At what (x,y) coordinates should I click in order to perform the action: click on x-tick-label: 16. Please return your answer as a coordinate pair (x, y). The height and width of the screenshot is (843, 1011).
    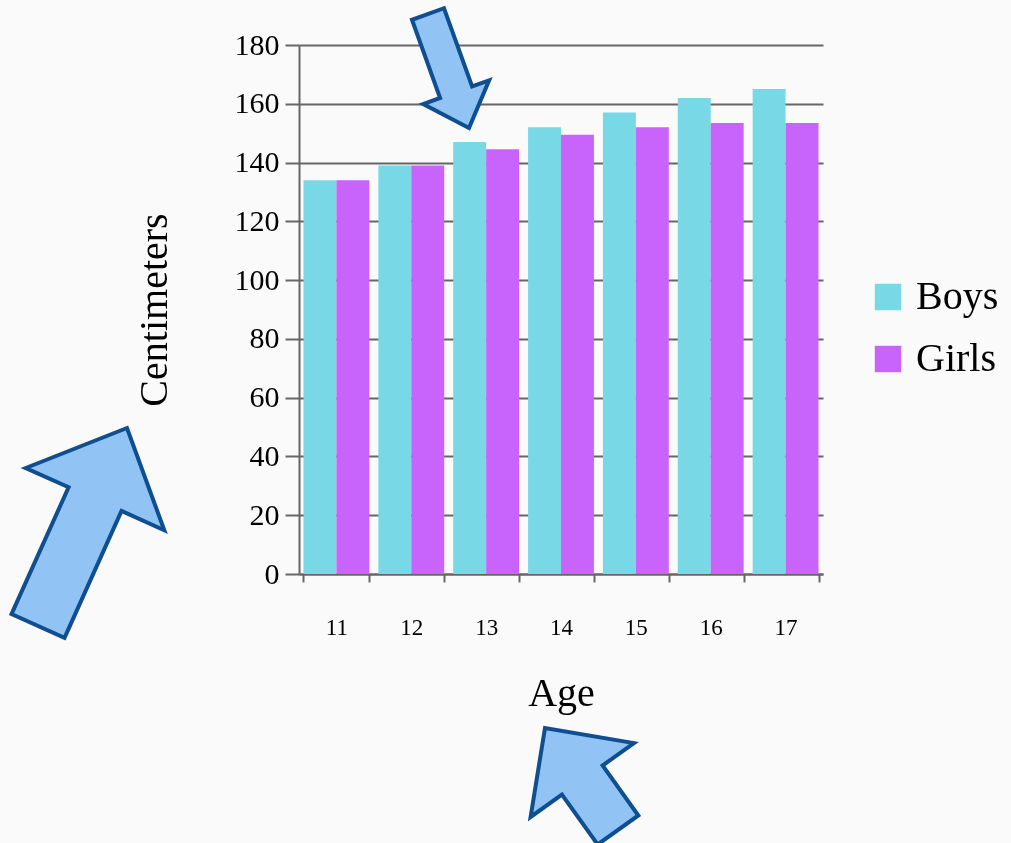
    Looking at the image, I should click on (711, 627).